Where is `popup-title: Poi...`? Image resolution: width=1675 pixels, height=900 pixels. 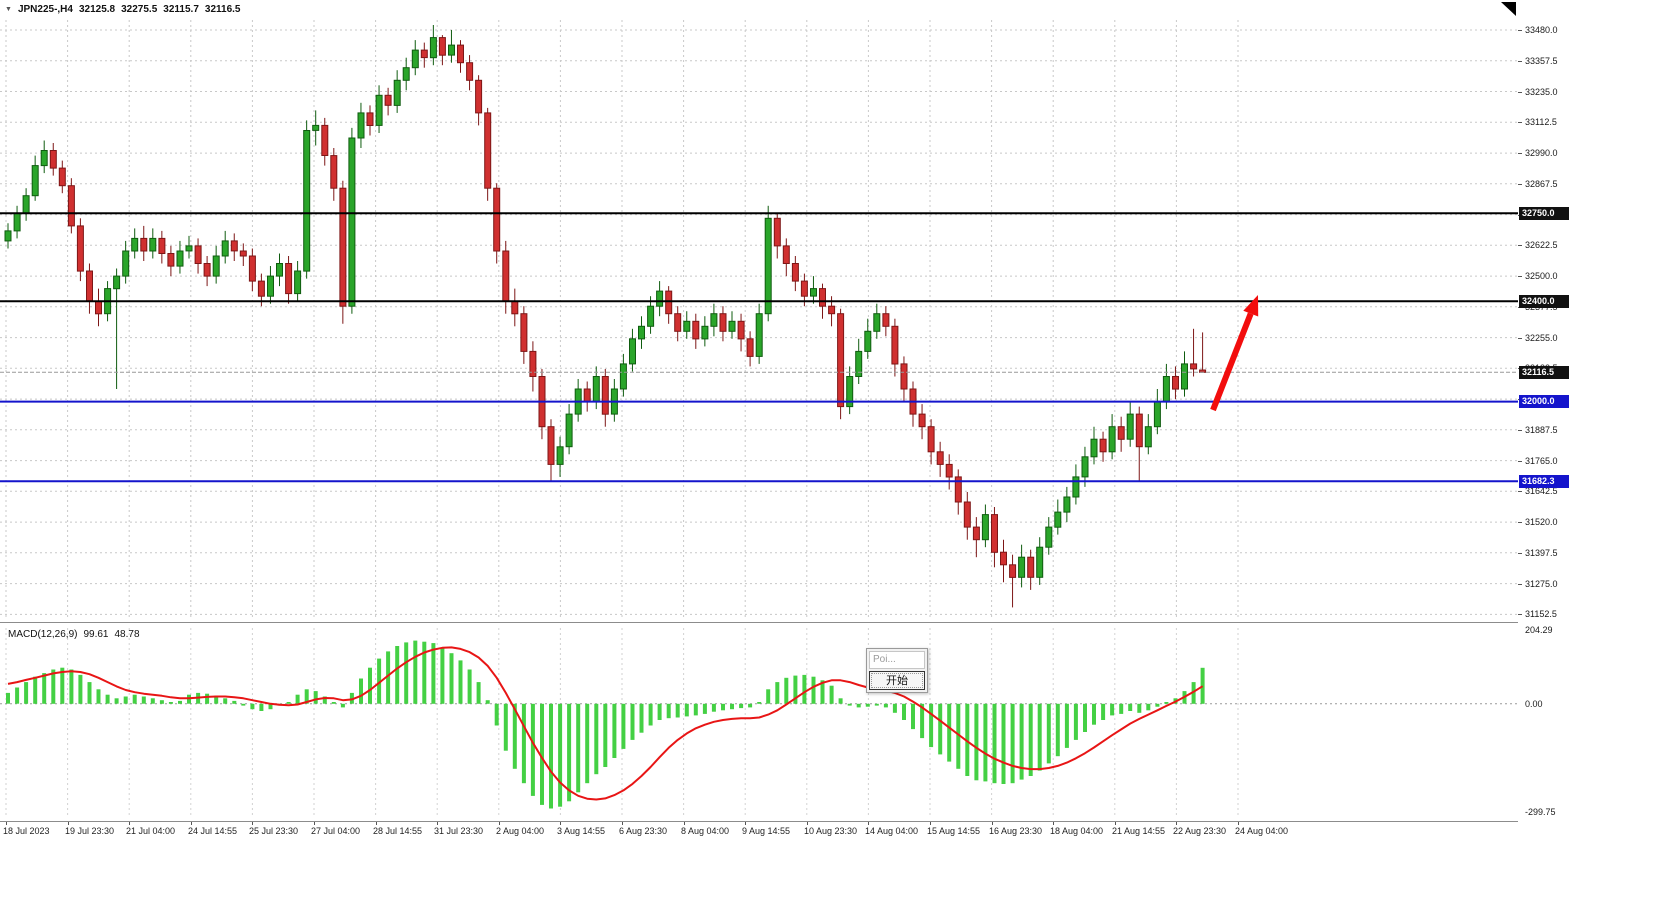 popup-title: Poi... is located at coordinates (897, 660).